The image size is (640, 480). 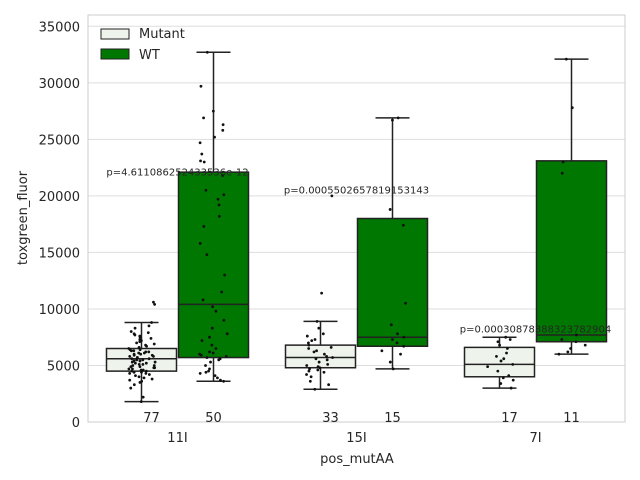 What do you see at coordinates (59, 253) in the screenshot?
I see `y-tick-label: 15000` at bounding box center [59, 253].